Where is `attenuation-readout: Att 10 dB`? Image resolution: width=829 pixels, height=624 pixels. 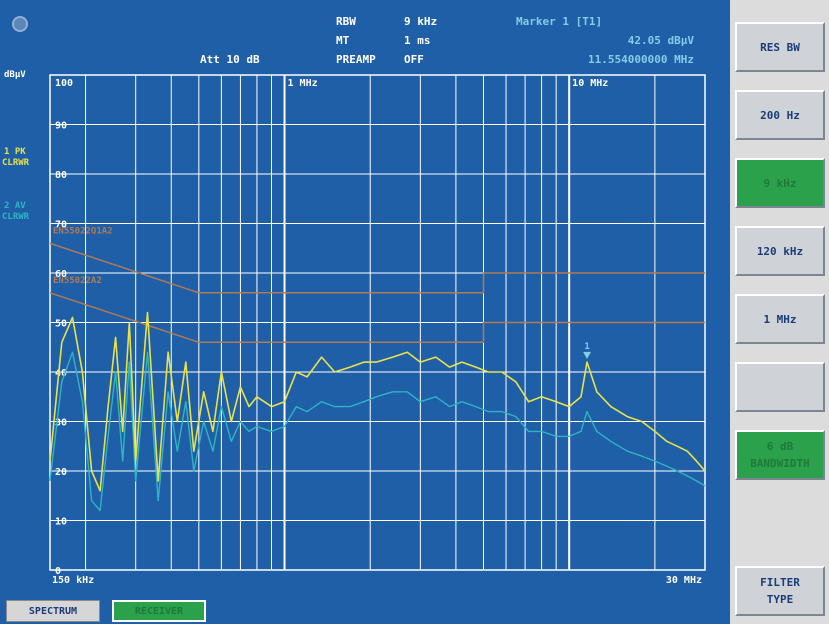 attenuation-readout: Att 10 dB is located at coordinates (230, 59).